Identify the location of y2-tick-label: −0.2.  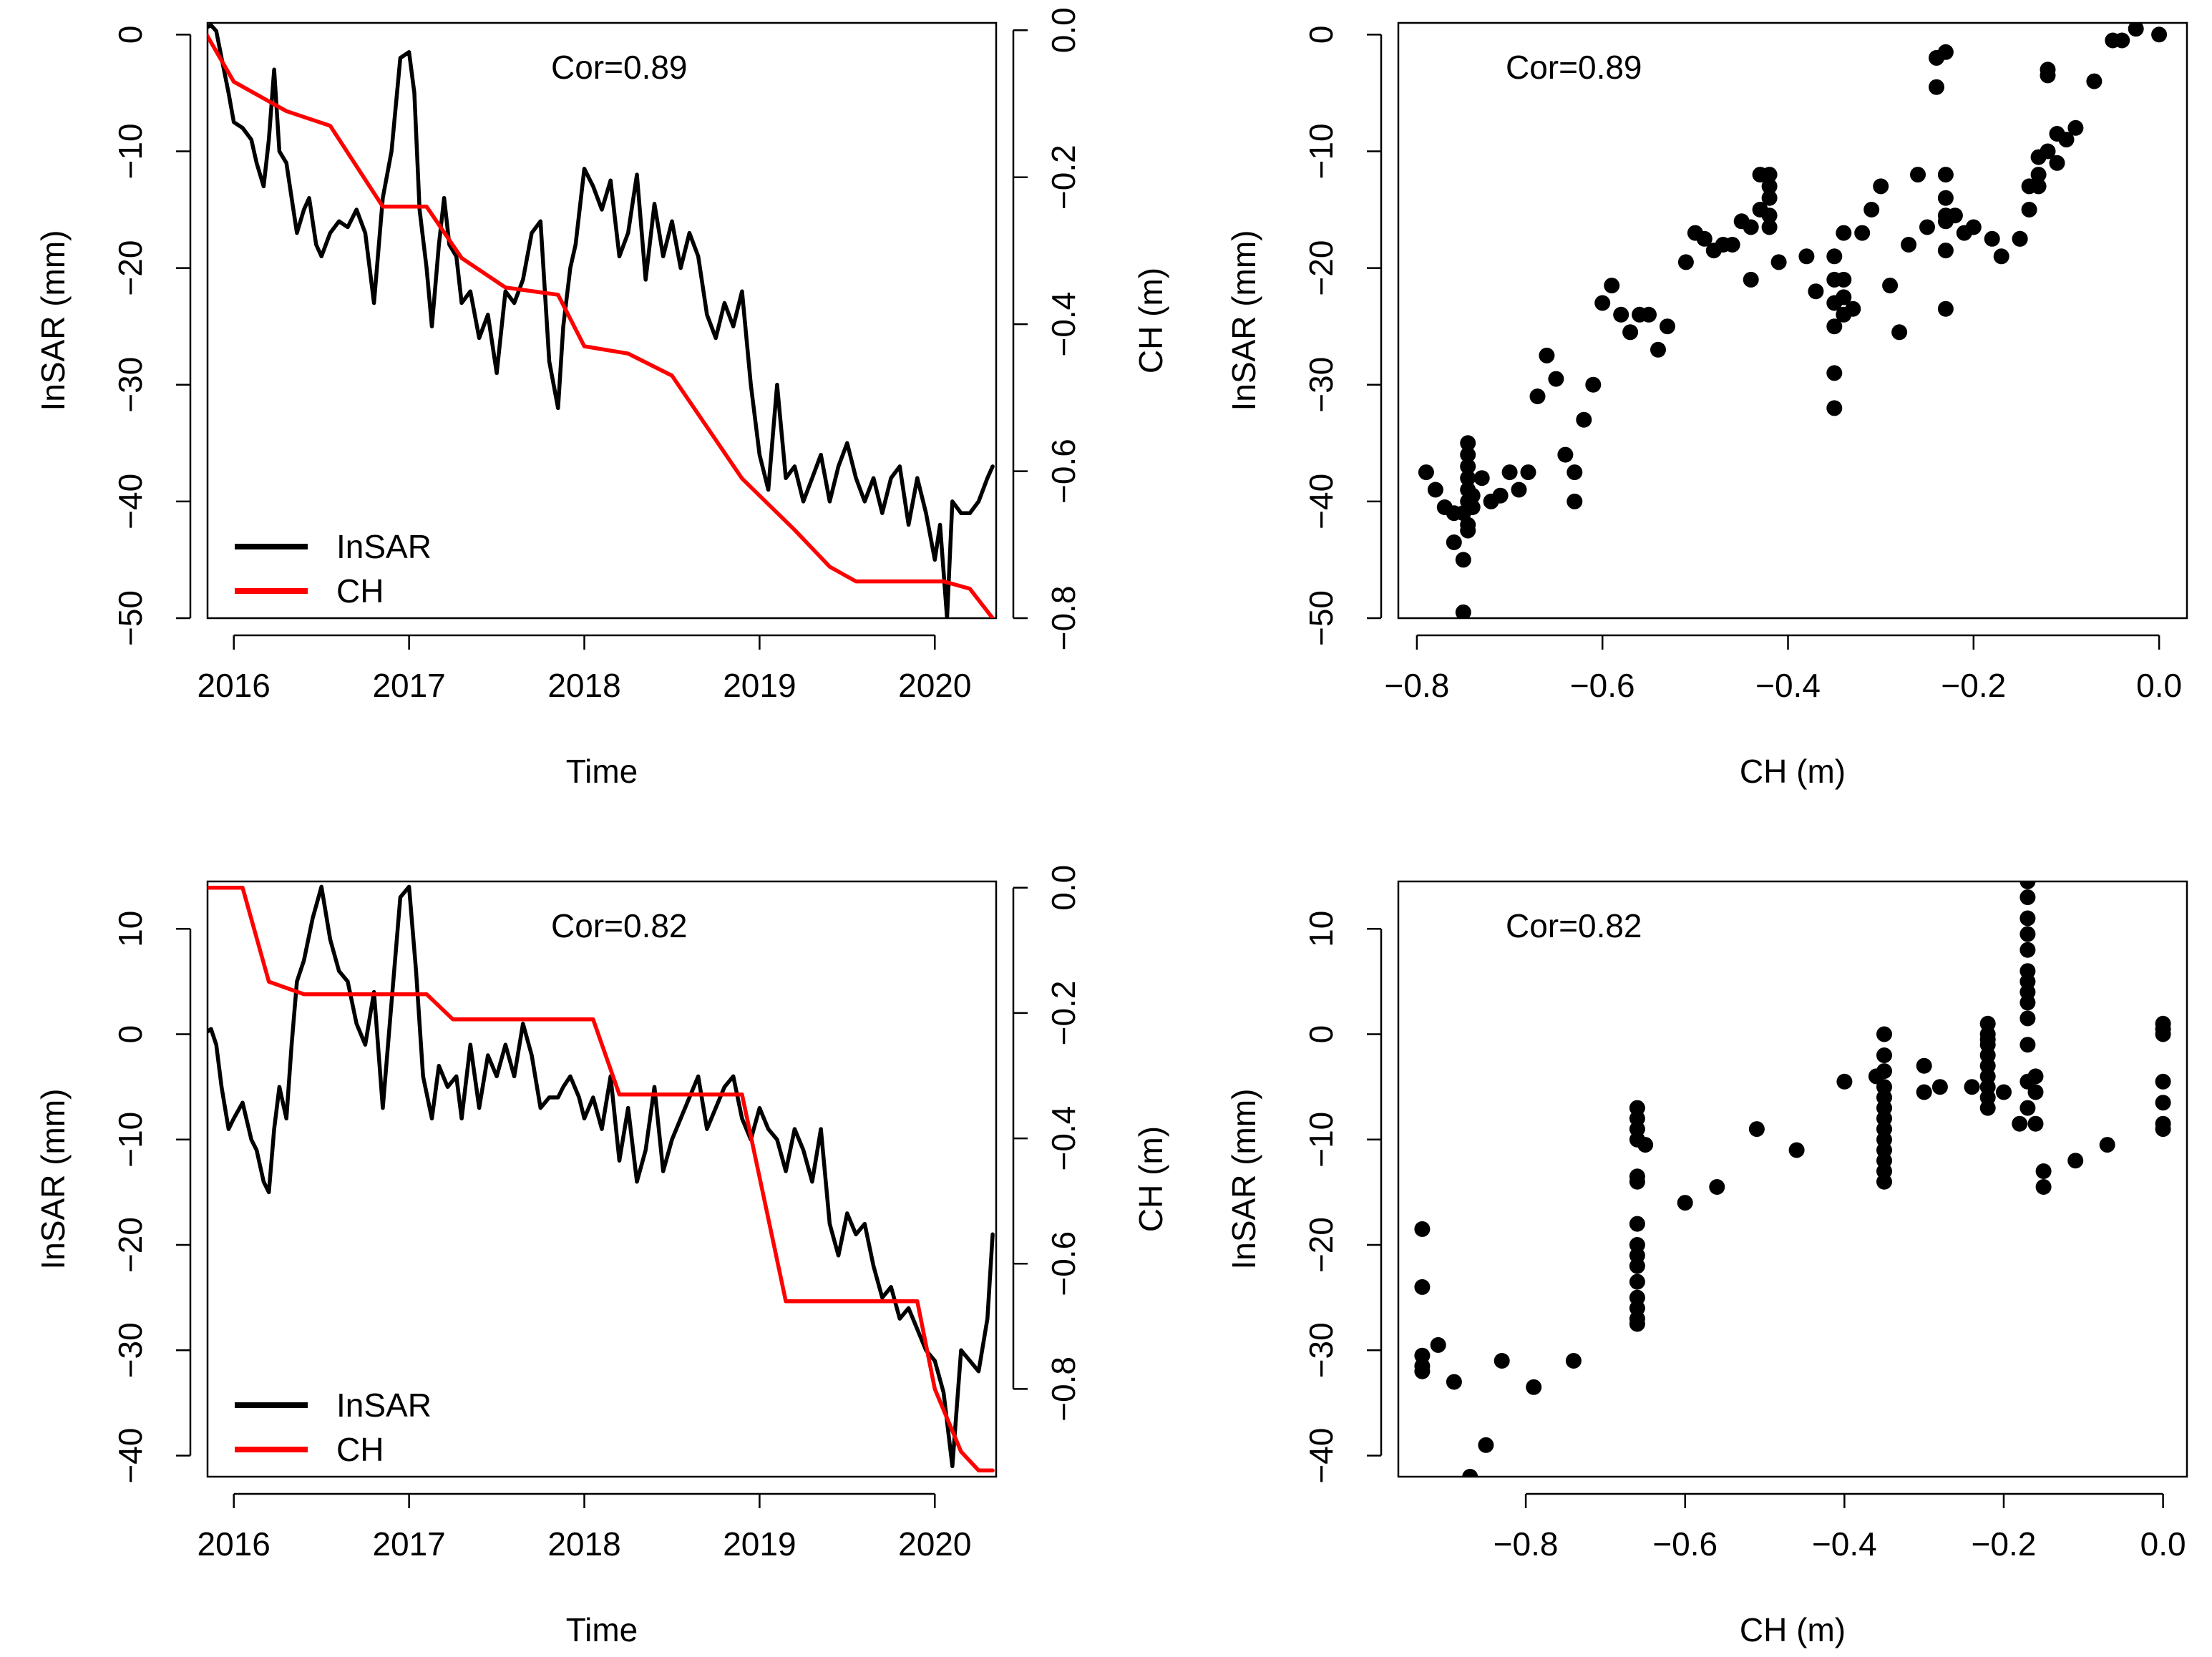
(1063, 177).